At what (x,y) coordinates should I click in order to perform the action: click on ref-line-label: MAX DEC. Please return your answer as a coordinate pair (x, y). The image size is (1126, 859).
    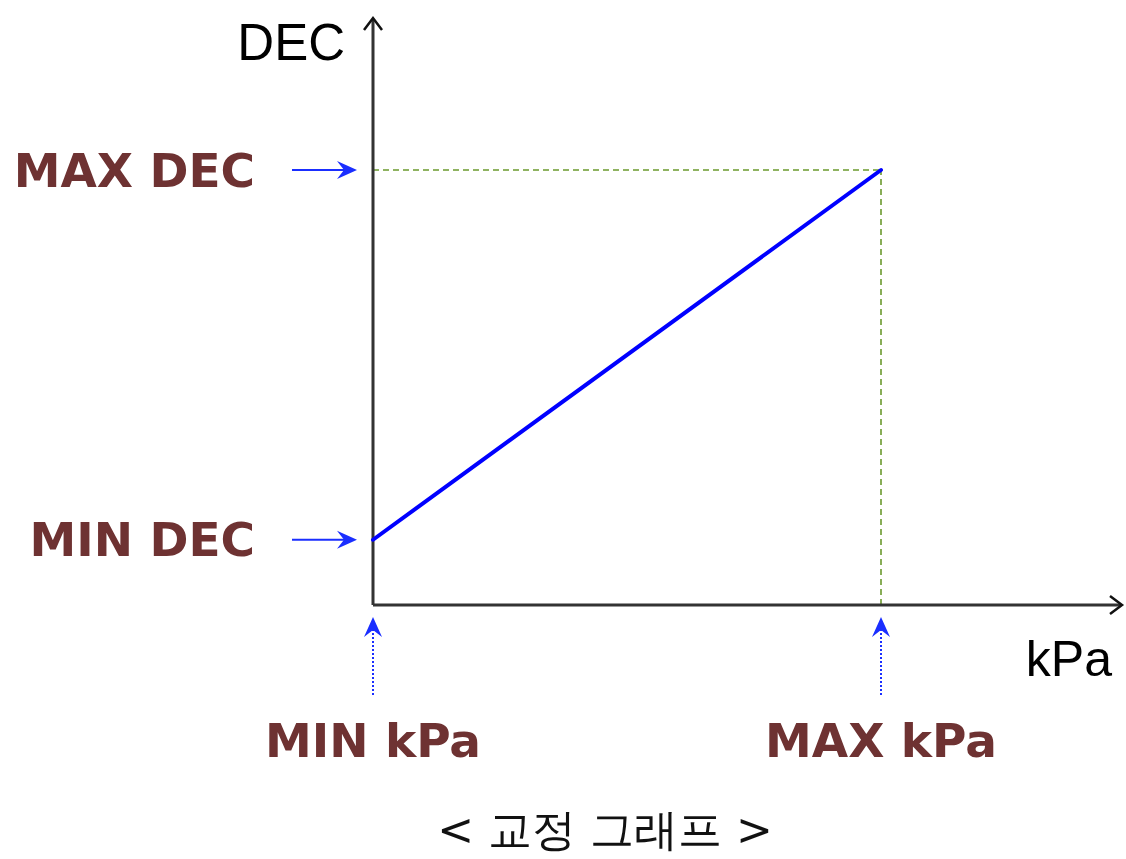
    Looking at the image, I should click on (134, 170).